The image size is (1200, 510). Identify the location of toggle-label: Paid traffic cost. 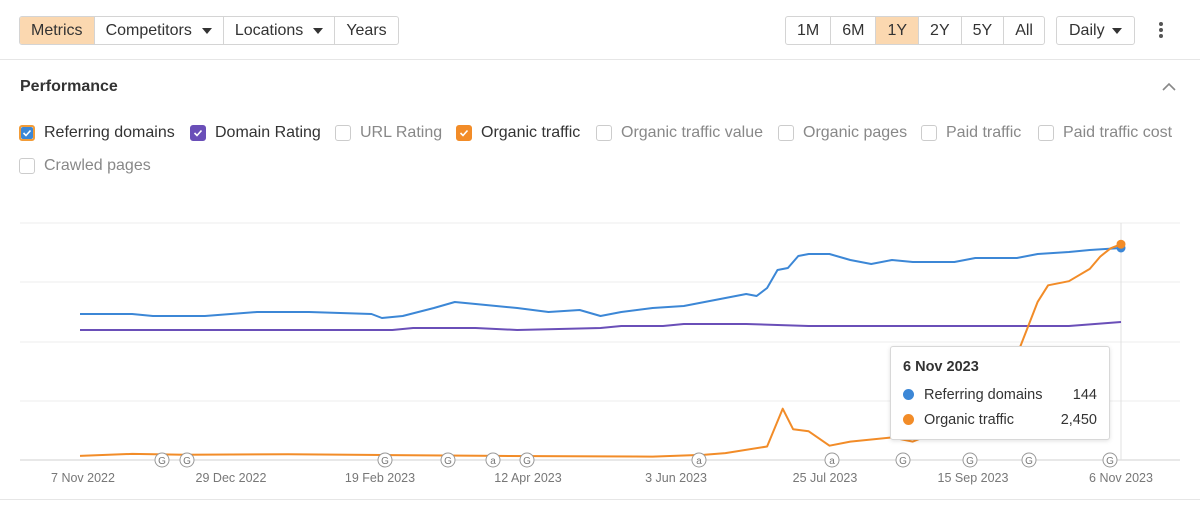
(1118, 132).